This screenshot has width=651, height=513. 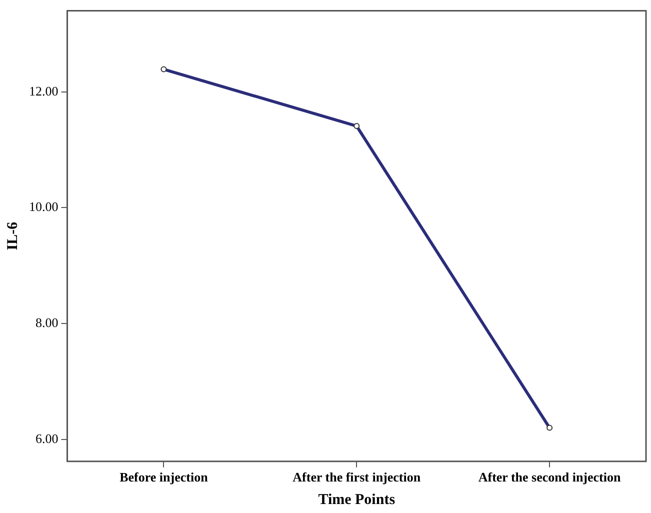 I want to click on x-tick-label: After the first injection, so click(x=357, y=477).